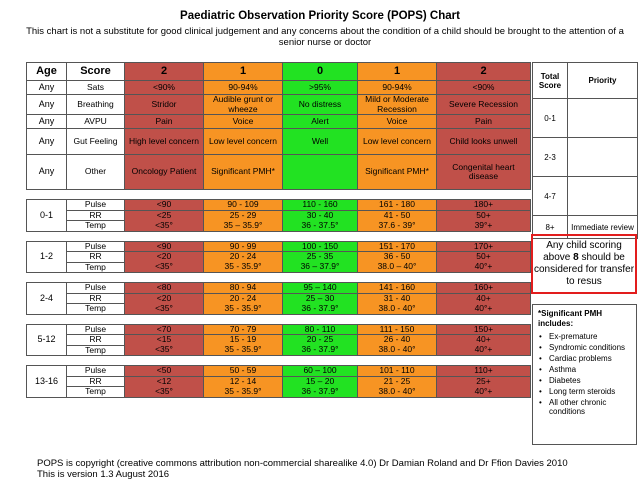  What do you see at coordinates (164, 121) in the screenshot?
I see `score-2-left-cell: Pain` at bounding box center [164, 121].